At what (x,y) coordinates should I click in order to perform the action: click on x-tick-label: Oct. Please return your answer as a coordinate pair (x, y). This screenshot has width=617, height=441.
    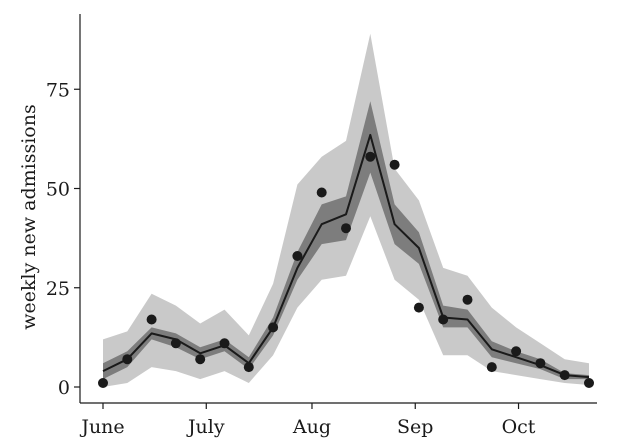
    Looking at the image, I should click on (519, 427).